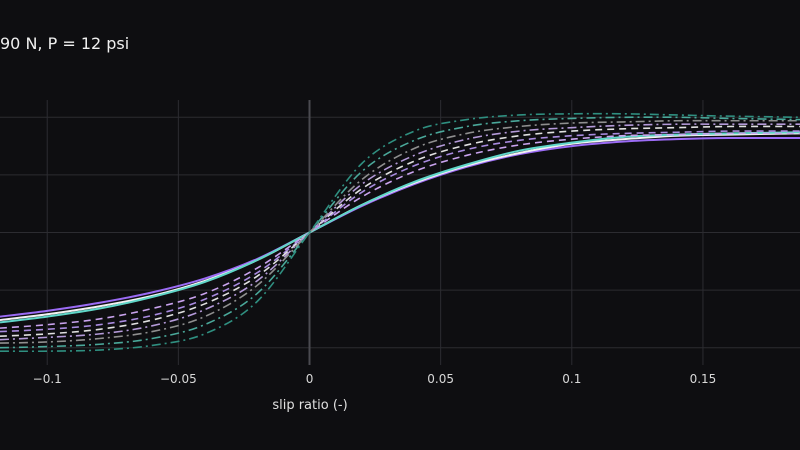 The image size is (800, 450). What do you see at coordinates (375, 379) in the screenshot?
I see `x-tick-labels: −0.1 −0.05 0 0.05 0.1 0.15` at bounding box center [375, 379].